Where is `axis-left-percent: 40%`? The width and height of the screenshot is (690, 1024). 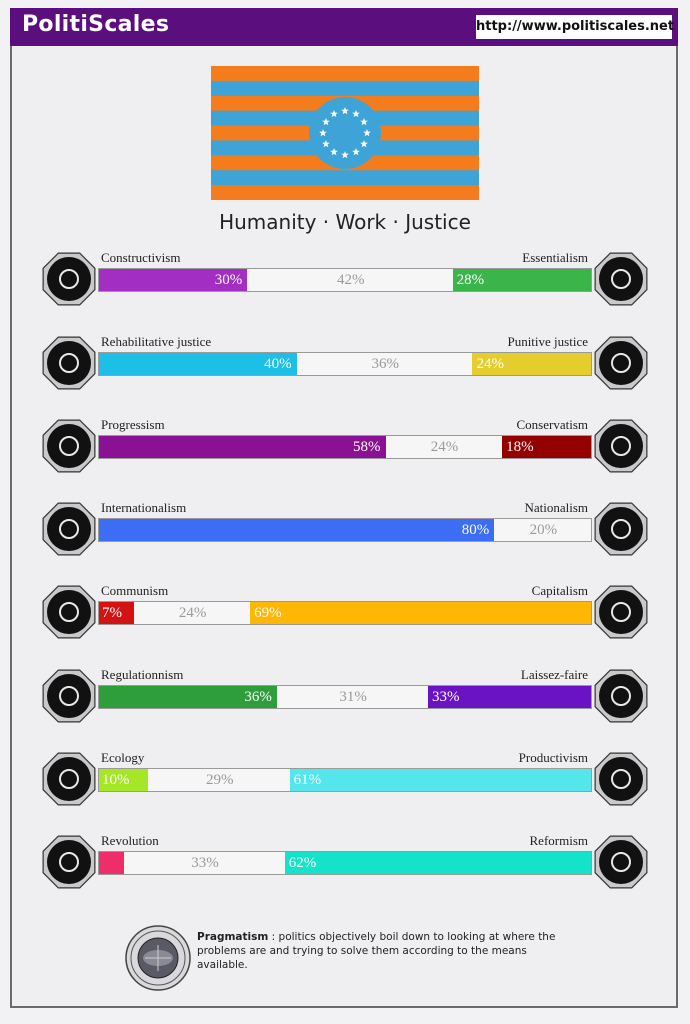 axis-left-percent: 40% is located at coordinates (278, 364).